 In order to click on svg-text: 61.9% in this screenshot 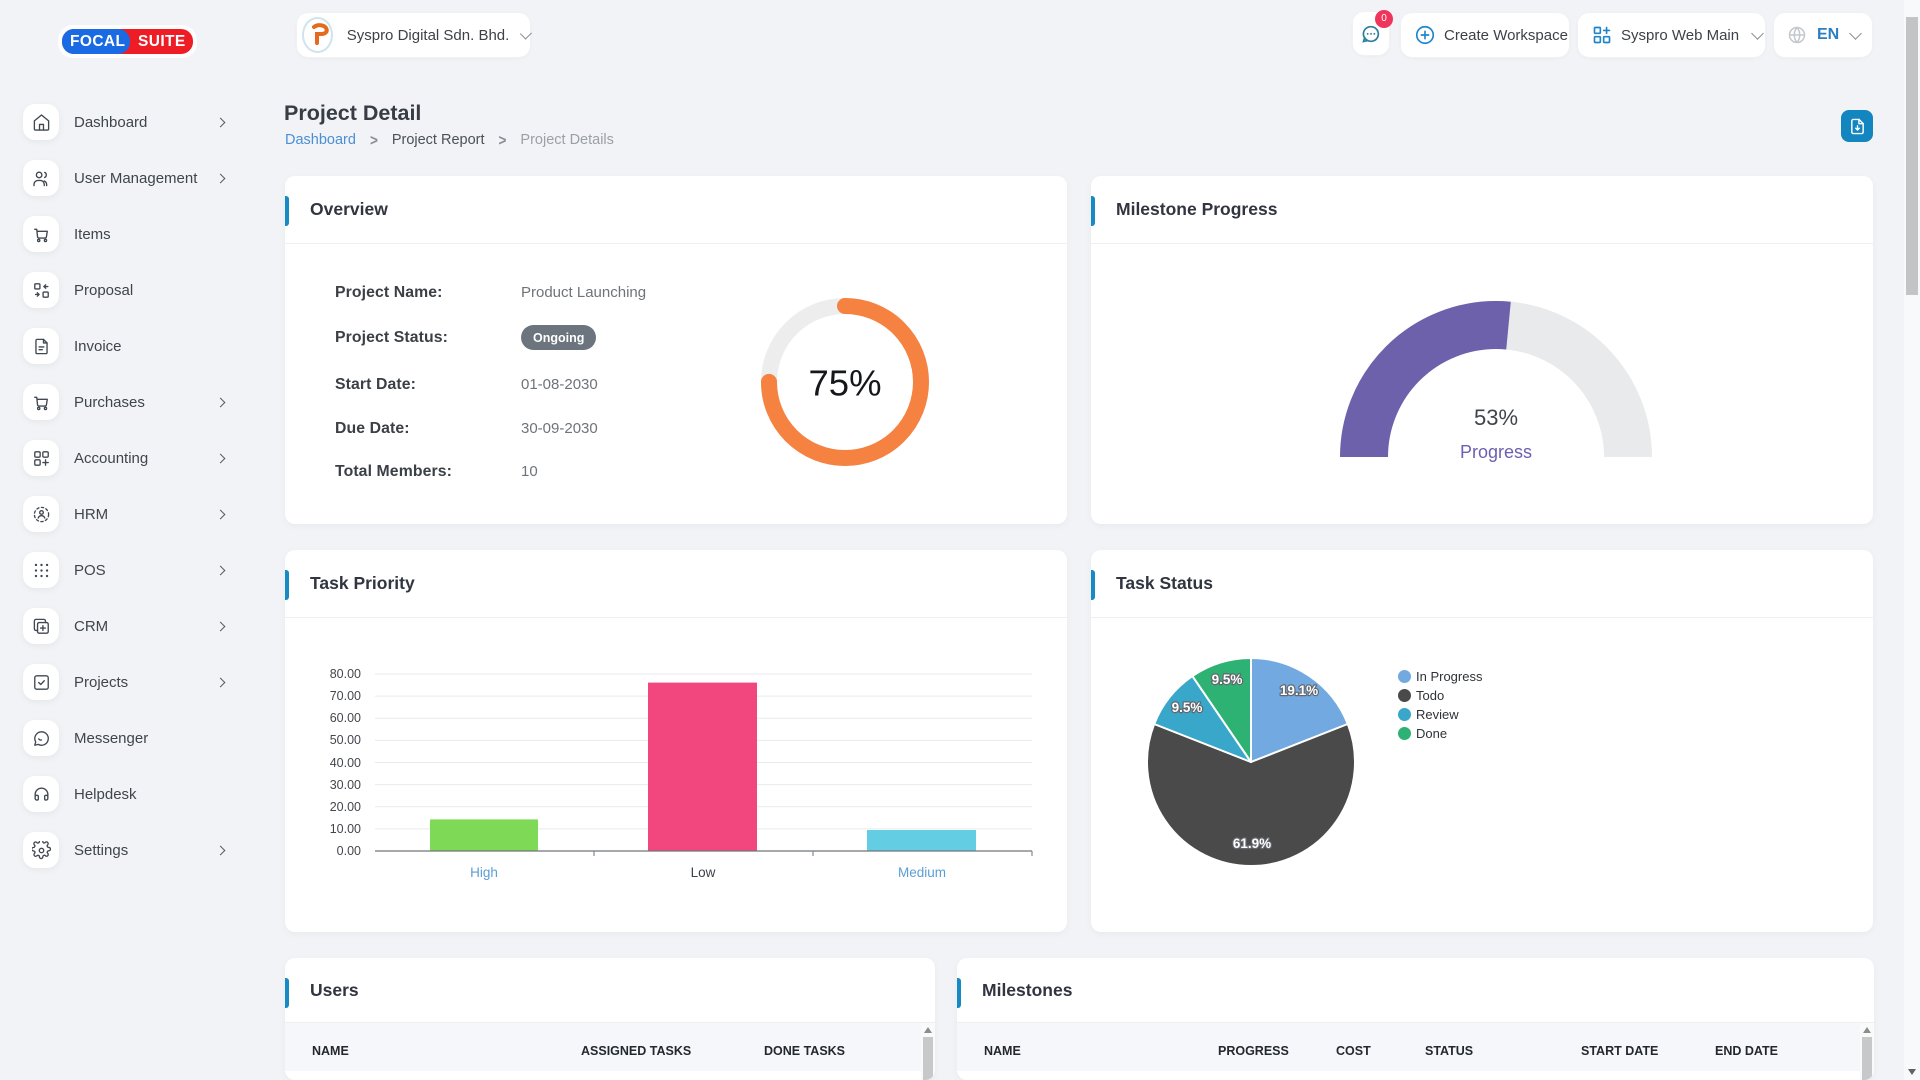, I will do `click(1252, 843)`.